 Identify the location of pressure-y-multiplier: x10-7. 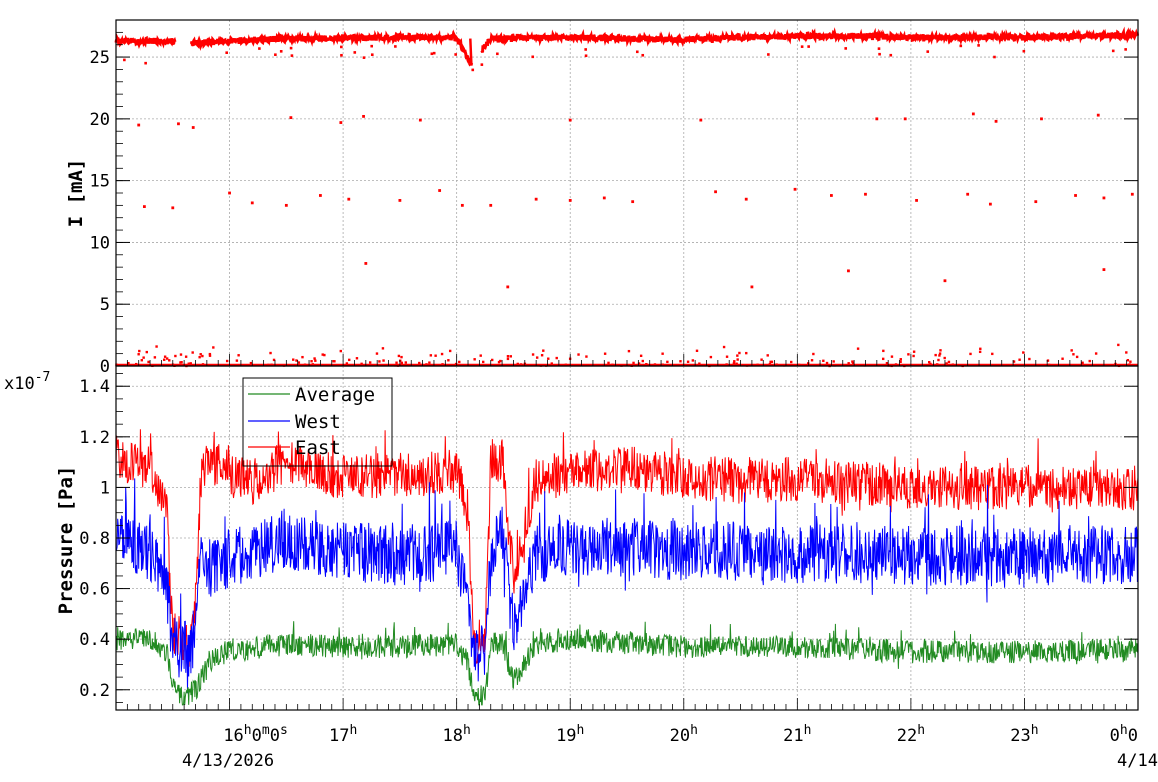
(27, 382).